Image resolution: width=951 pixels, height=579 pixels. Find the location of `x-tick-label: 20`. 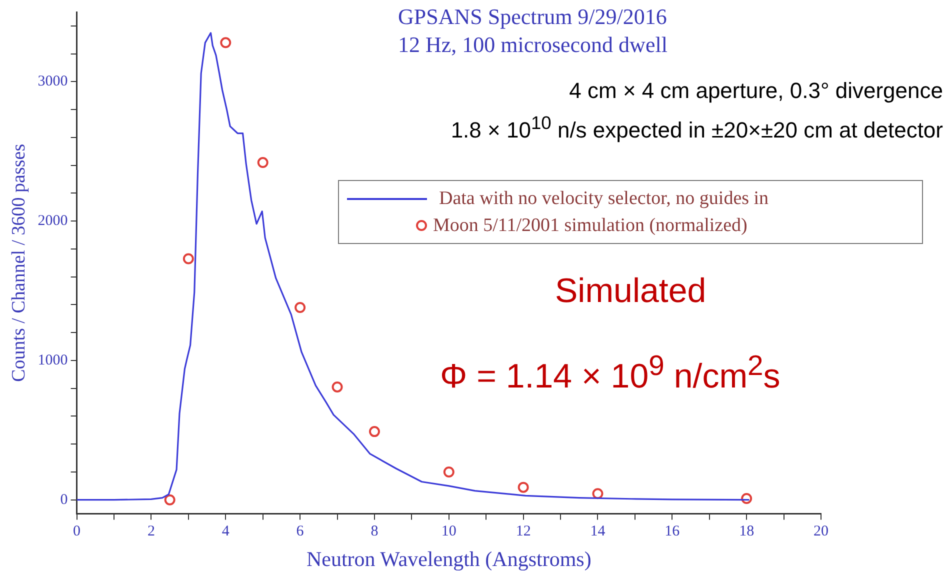

x-tick-label: 20 is located at coordinates (821, 532).